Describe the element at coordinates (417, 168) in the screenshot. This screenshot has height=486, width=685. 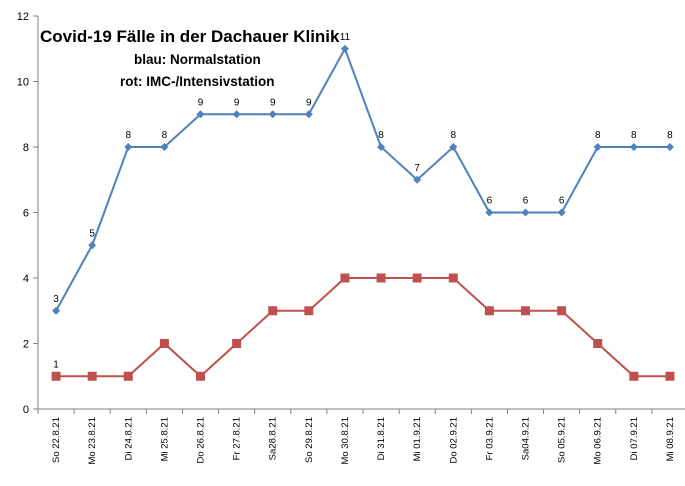
I see `data-label: 7` at that location.